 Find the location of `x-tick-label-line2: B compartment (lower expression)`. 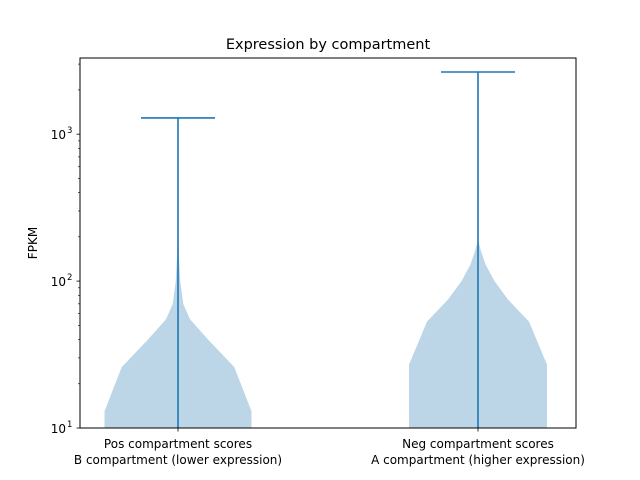

x-tick-label-line2: B compartment (lower expression) is located at coordinates (178, 460).